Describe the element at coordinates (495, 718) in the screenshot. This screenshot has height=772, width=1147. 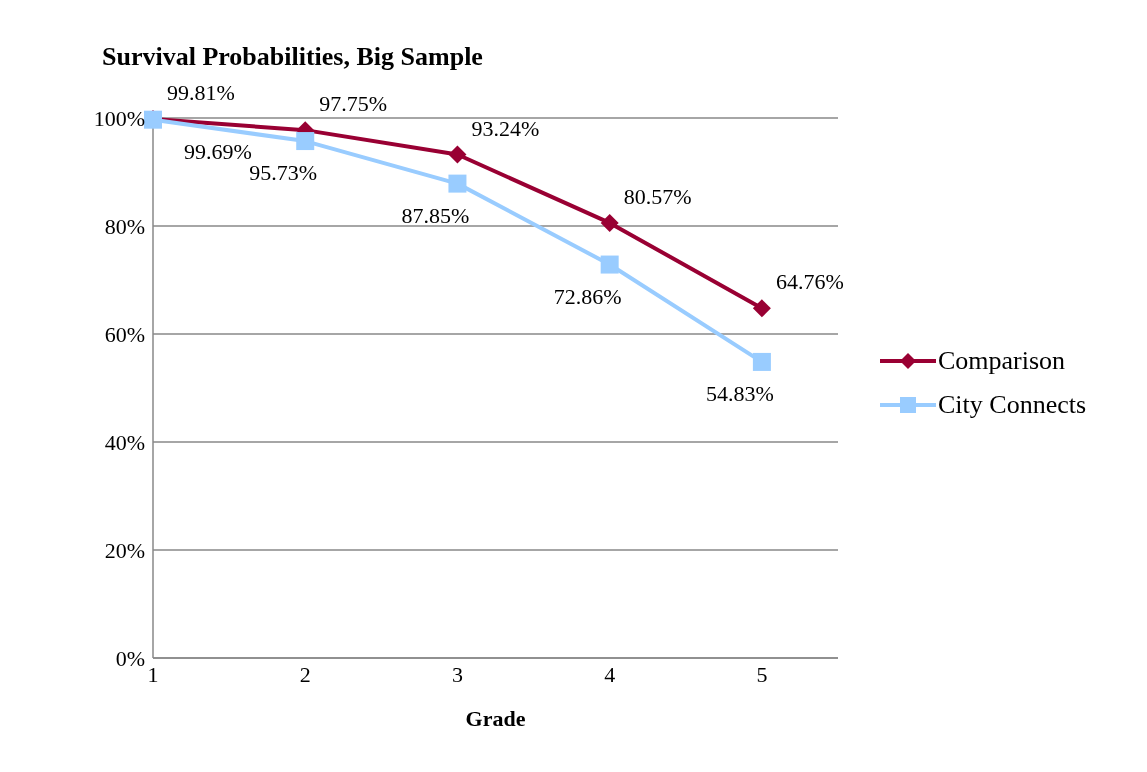
I see `x-axis-title: Grade` at that location.